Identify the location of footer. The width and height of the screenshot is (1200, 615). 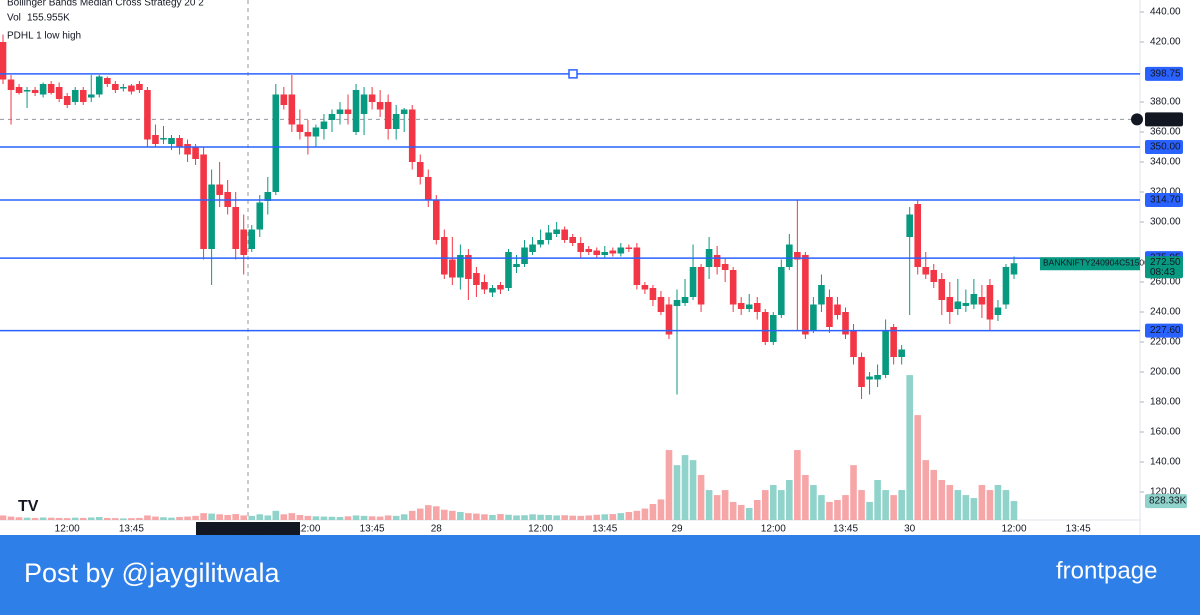
(600, 575).